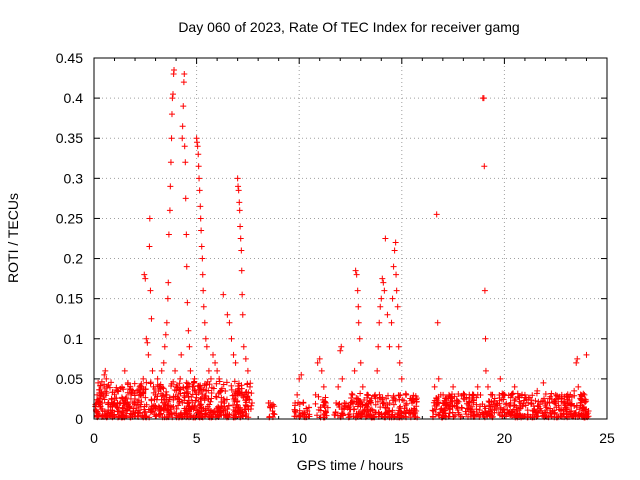 Image resolution: width=640 pixels, height=480 pixels. I want to click on y-tick-label: 0.45, so click(69, 58).